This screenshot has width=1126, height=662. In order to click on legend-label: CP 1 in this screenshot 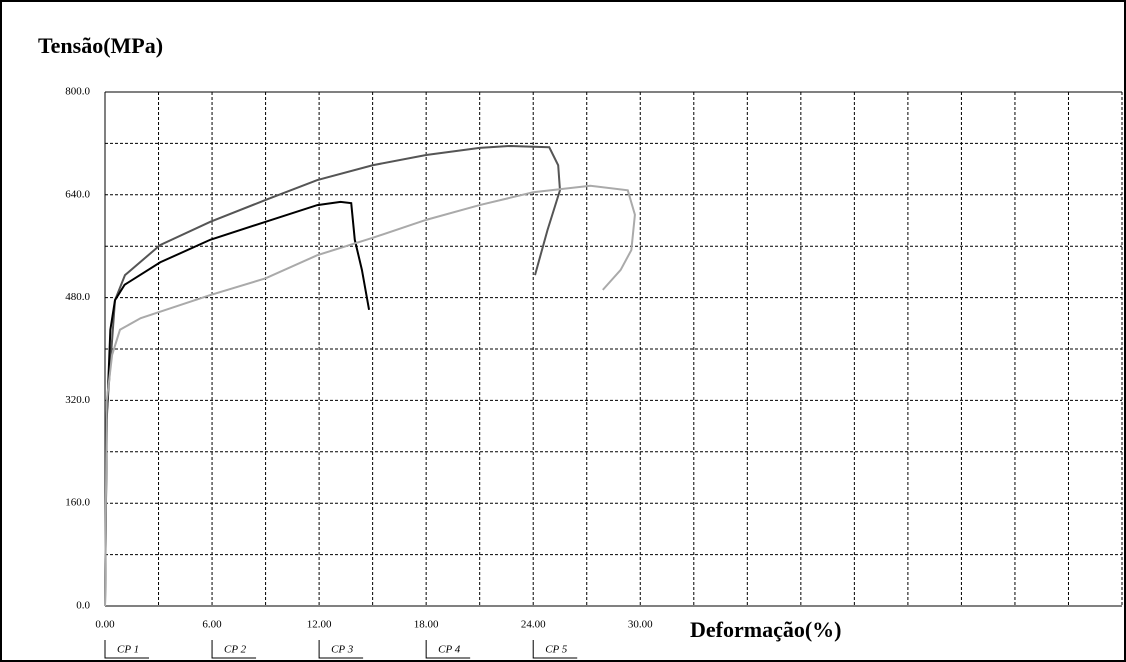, I will do `click(128, 650)`.